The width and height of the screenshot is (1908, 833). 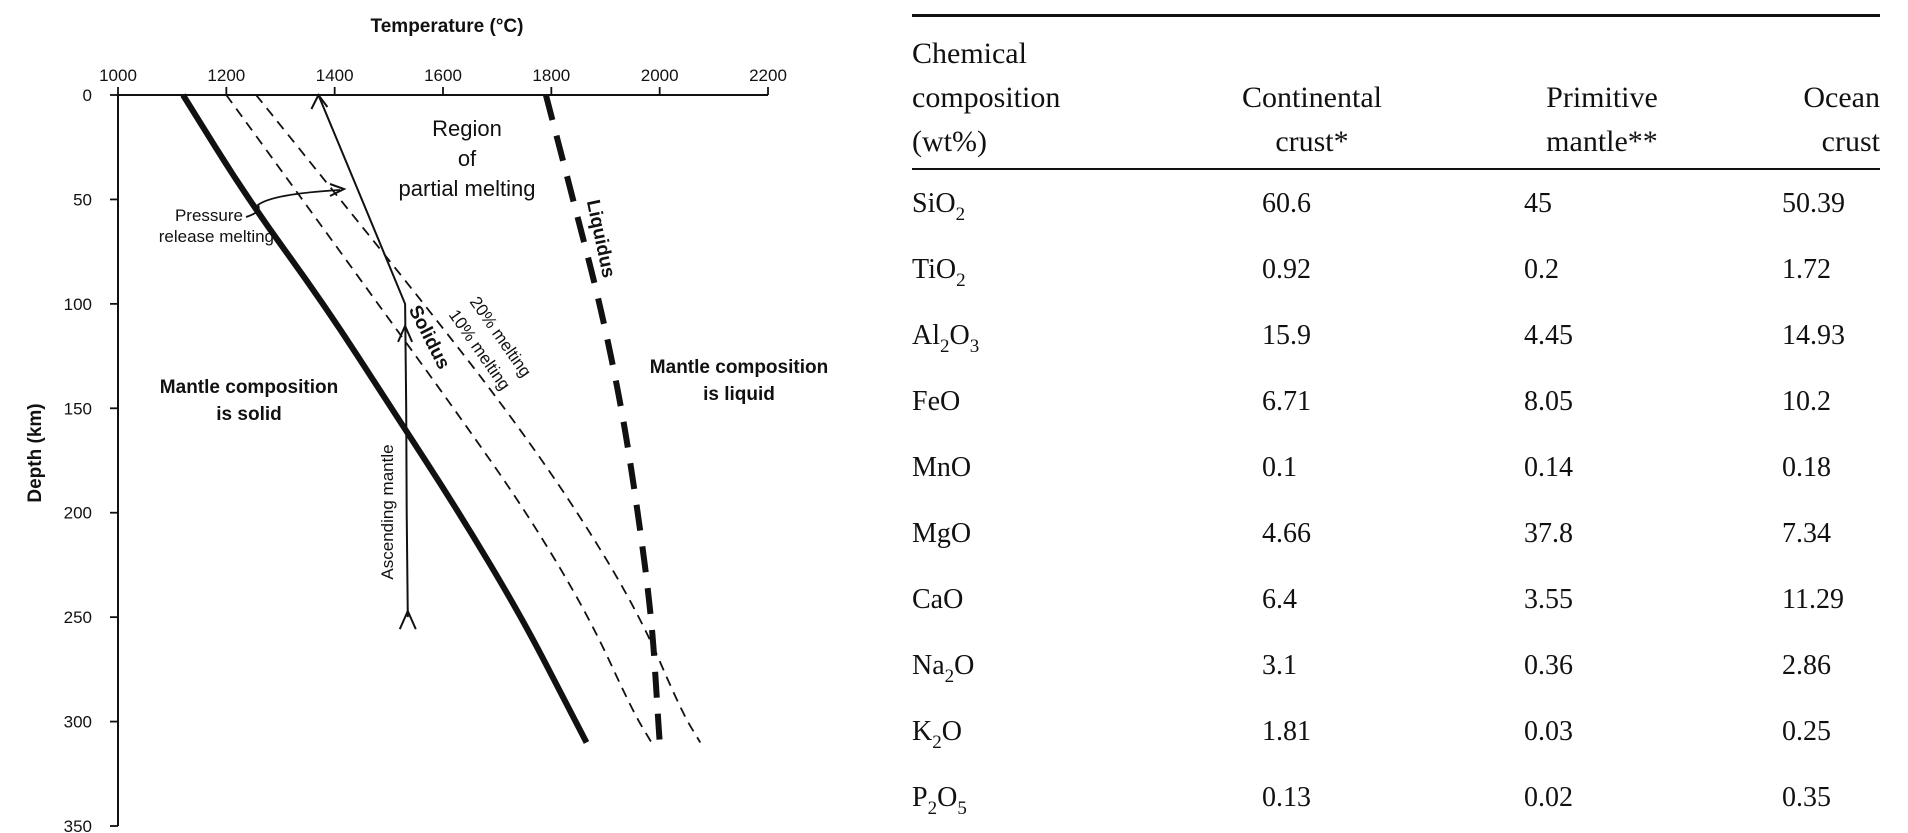 I want to click on primitive-mantle-value: 0.2, so click(x=1541, y=269).